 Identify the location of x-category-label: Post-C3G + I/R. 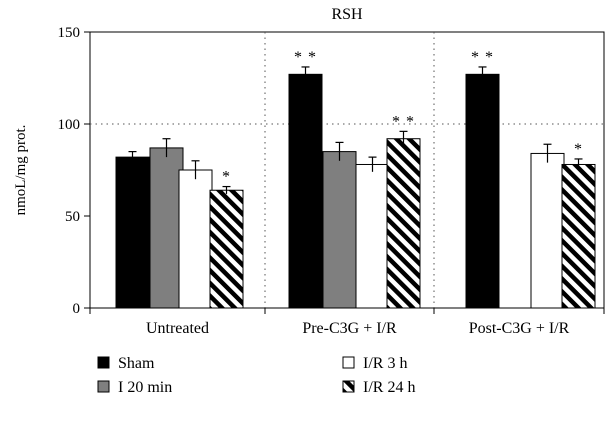
(519, 328).